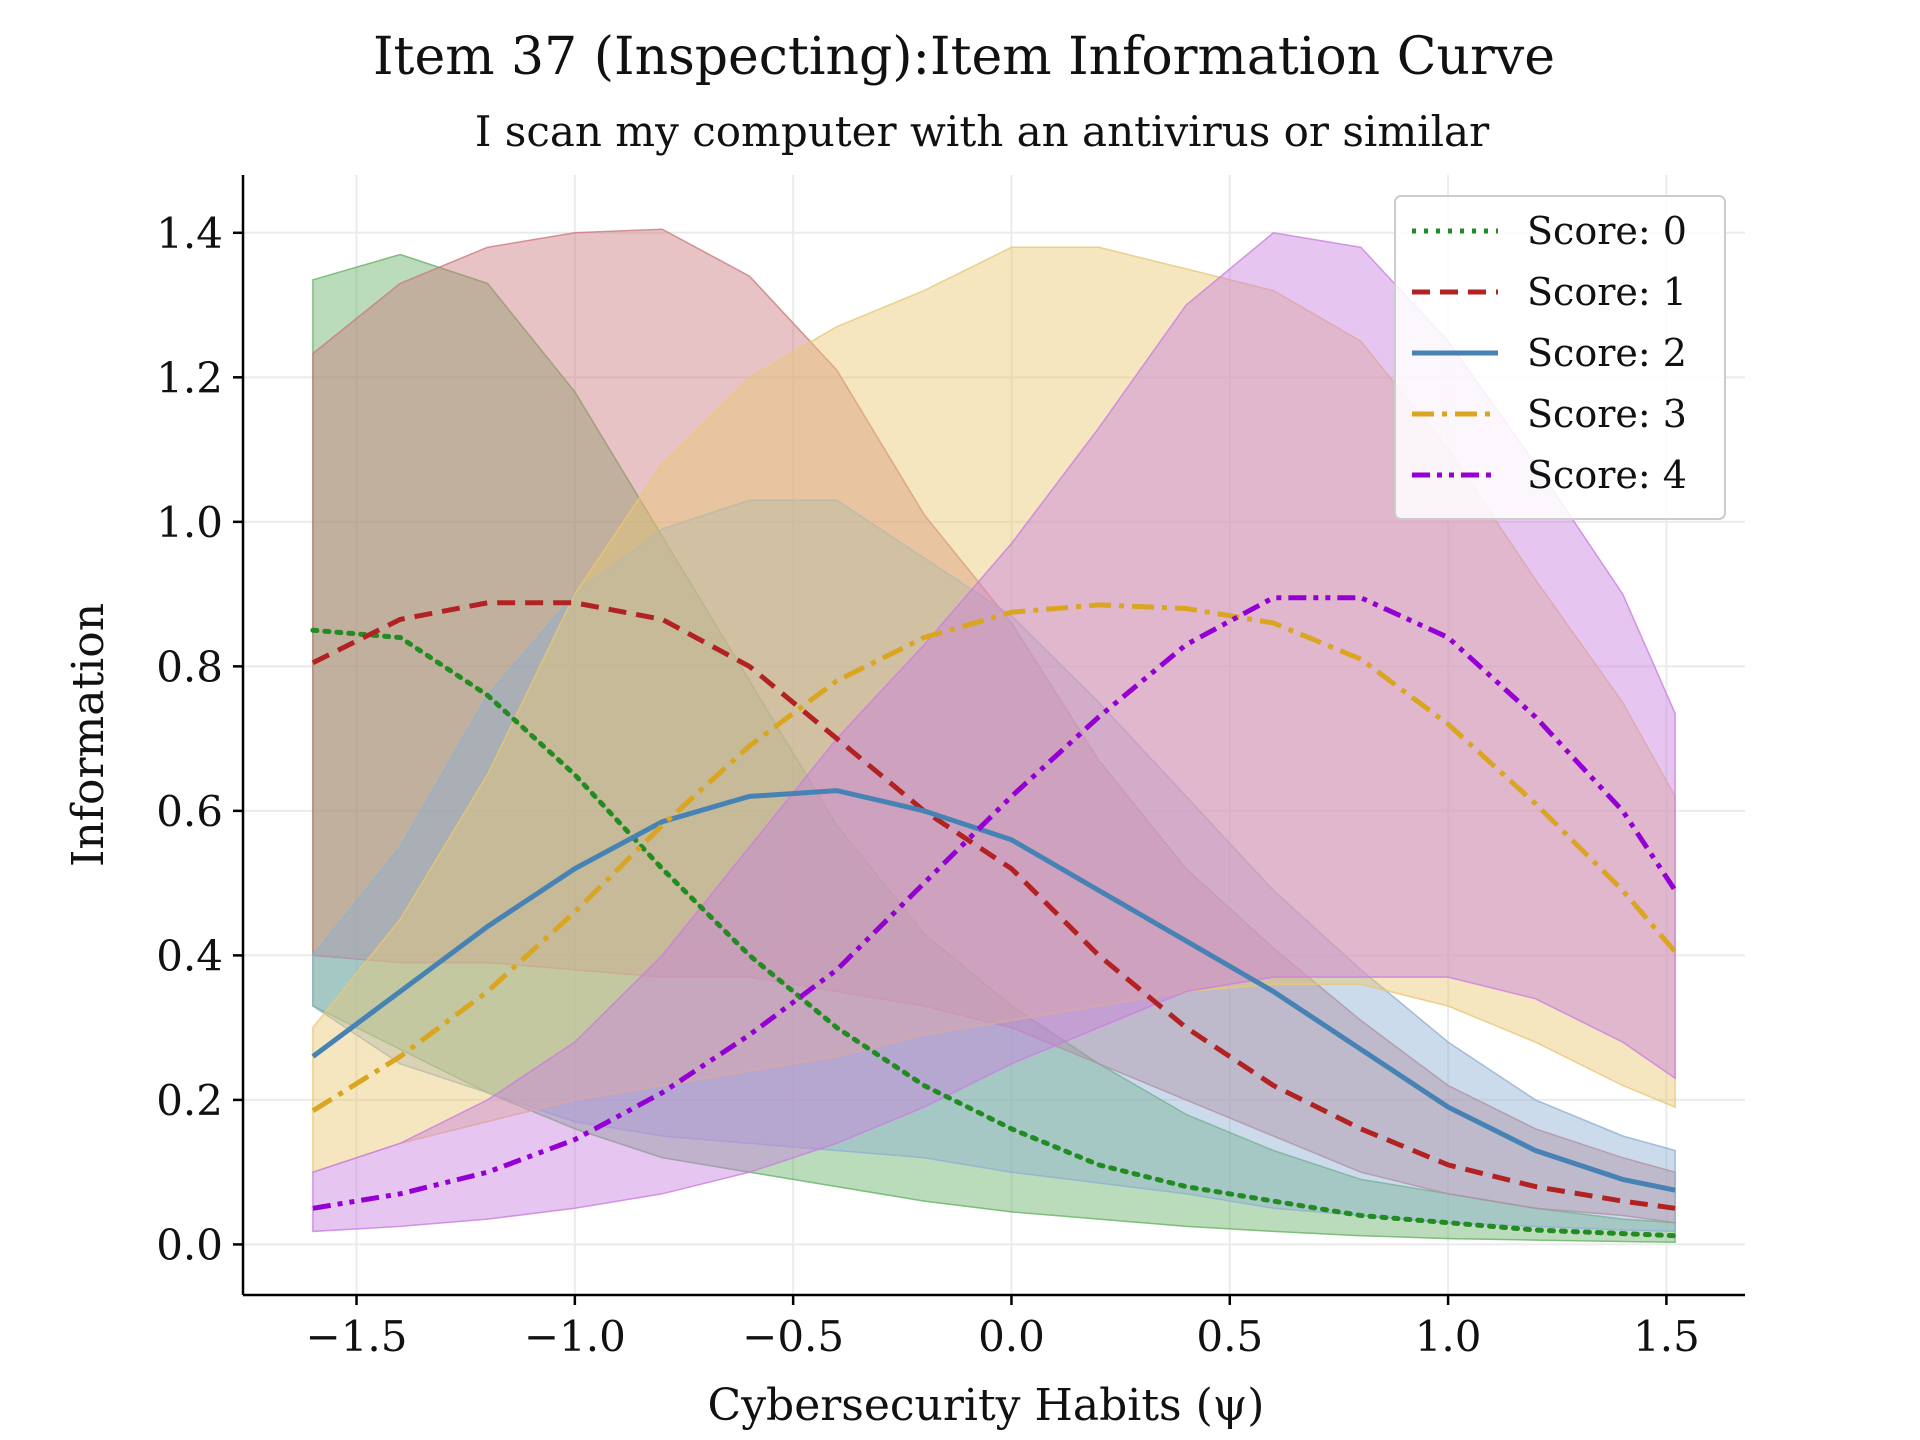 The image size is (1920, 1440). What do you see at coordinates (575, 1336) in the screenshot?
I see `x-tick-label: −1.0` at bounding box center [575, 1336].